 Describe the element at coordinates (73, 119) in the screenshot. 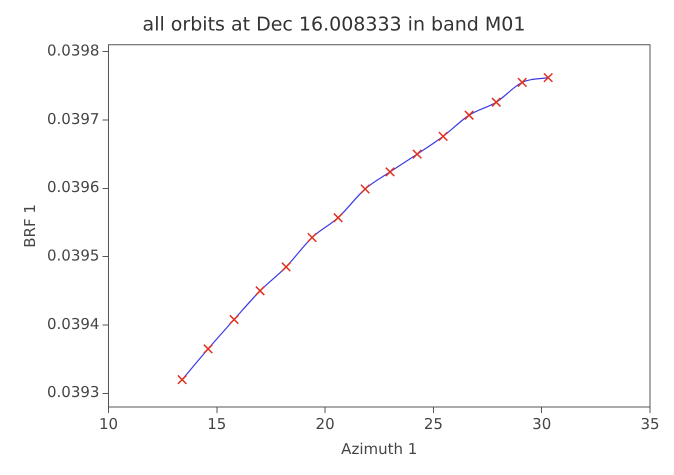

I see `y-tick-label: 0.0397` at that location.